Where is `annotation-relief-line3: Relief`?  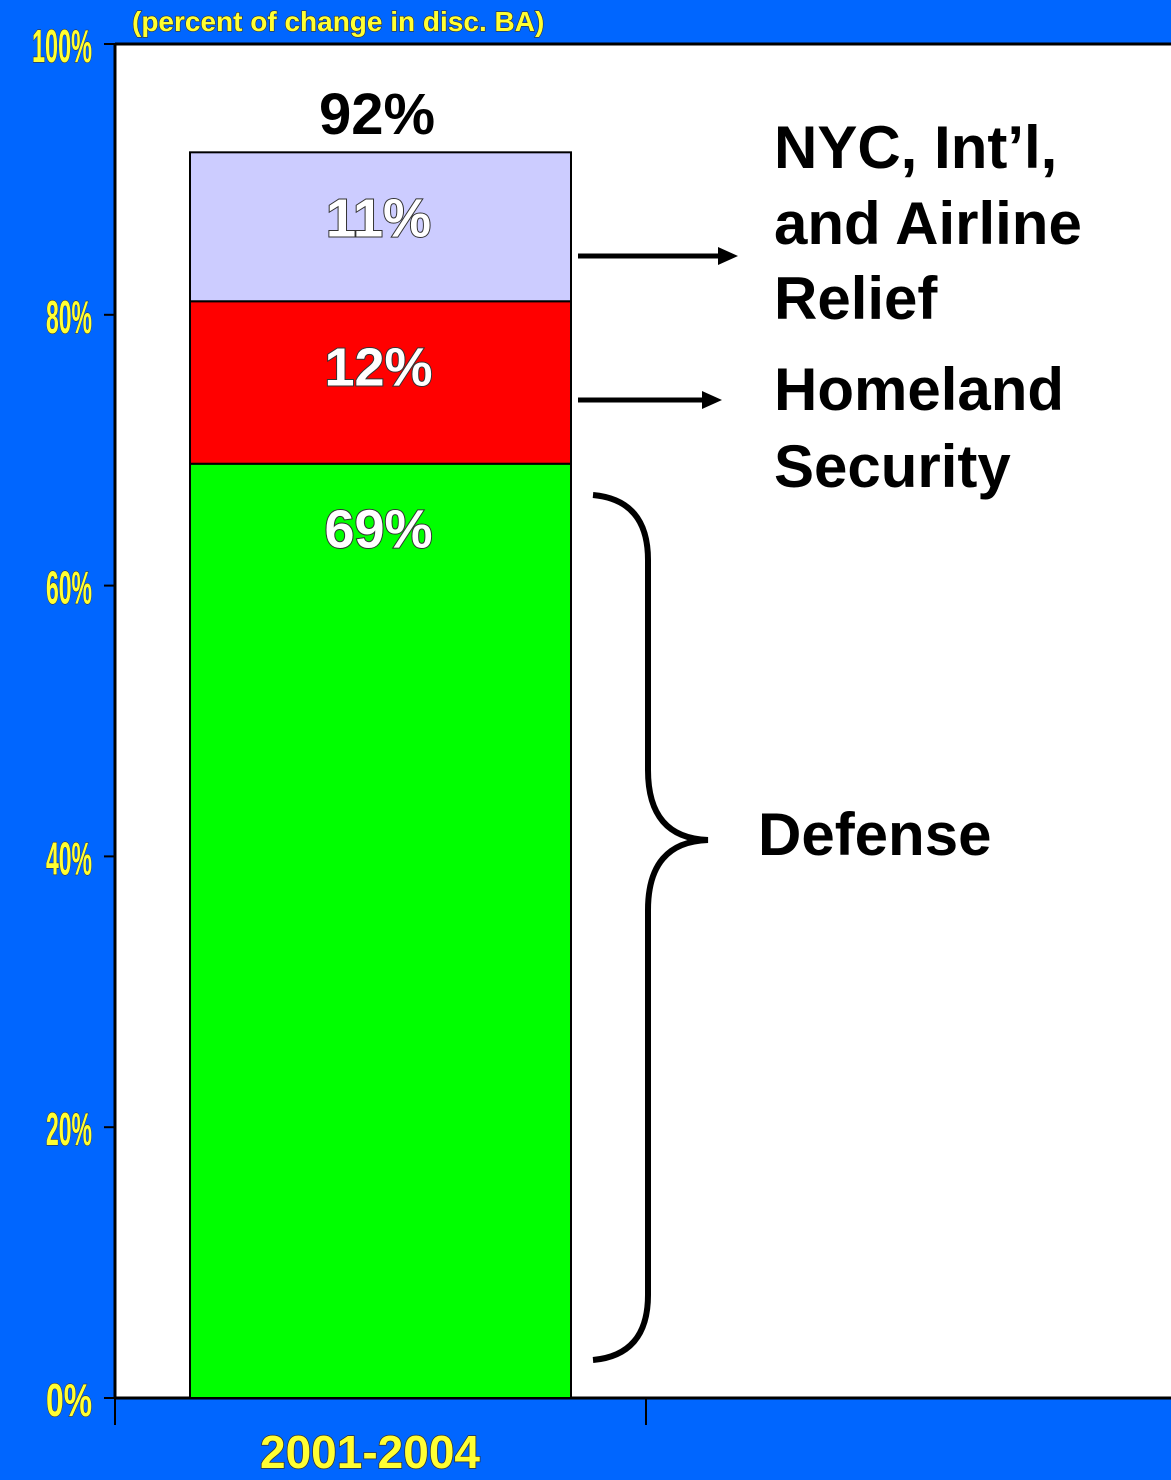 annotation-relief-line3: Relief is located at coordinates (856, 298).